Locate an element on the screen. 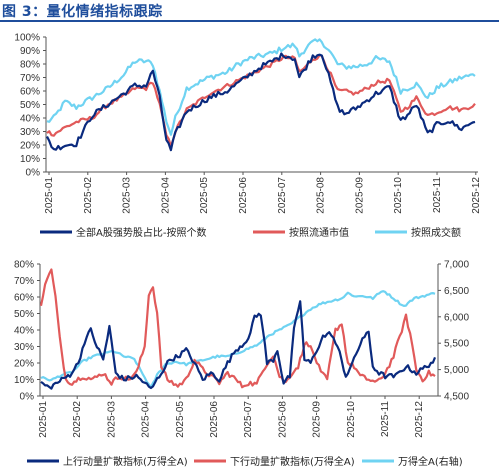 This screenshot has height=476, width=499. left-tick-label: 70% is located at coordinates (24, 281).